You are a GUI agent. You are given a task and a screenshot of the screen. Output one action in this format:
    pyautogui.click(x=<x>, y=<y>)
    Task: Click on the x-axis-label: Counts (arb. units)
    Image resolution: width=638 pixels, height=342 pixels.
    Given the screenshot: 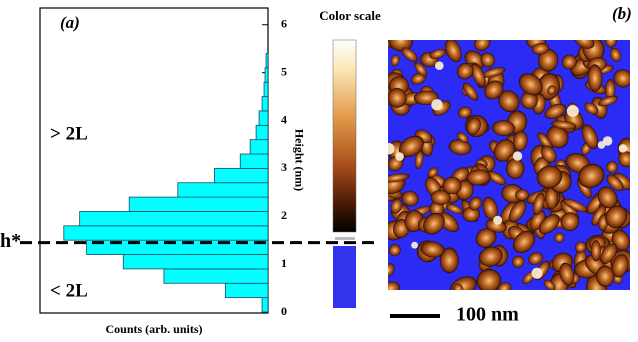 What is the action you would take?
    pyautogui.click(x=153, y=329)
    